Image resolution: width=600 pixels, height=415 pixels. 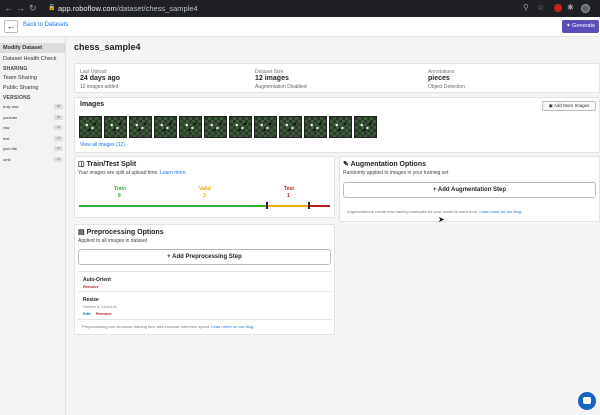 I want to click on last-upload-label: Last Upload, so click(x=93, y=72).